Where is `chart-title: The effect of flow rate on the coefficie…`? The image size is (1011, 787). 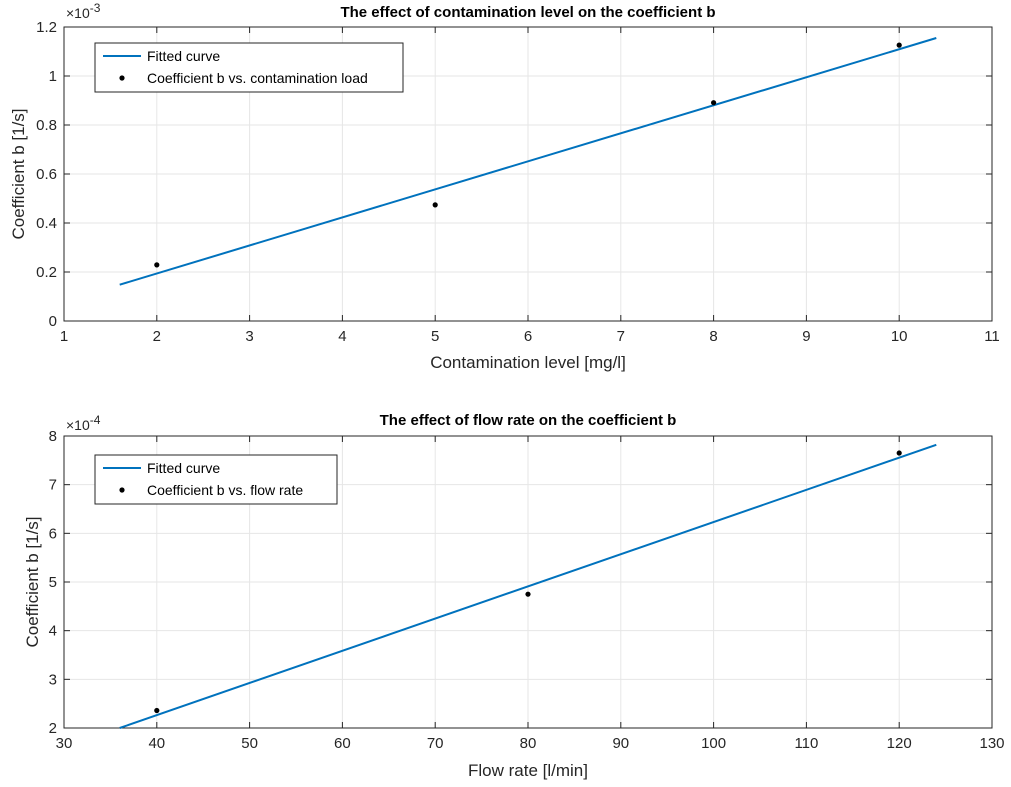 chart-title: The effect of flow rate on the coefficie… is located at coordinates (528, 420).